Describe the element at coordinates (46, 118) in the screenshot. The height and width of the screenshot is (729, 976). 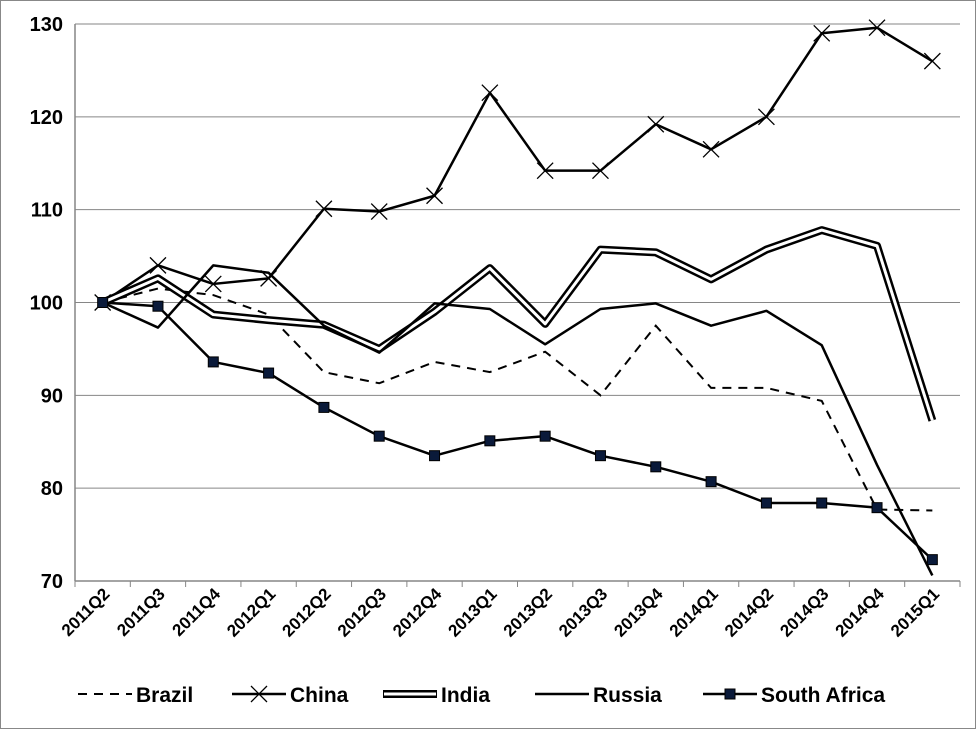
I see `y-tick-label-120: 120` at that location.